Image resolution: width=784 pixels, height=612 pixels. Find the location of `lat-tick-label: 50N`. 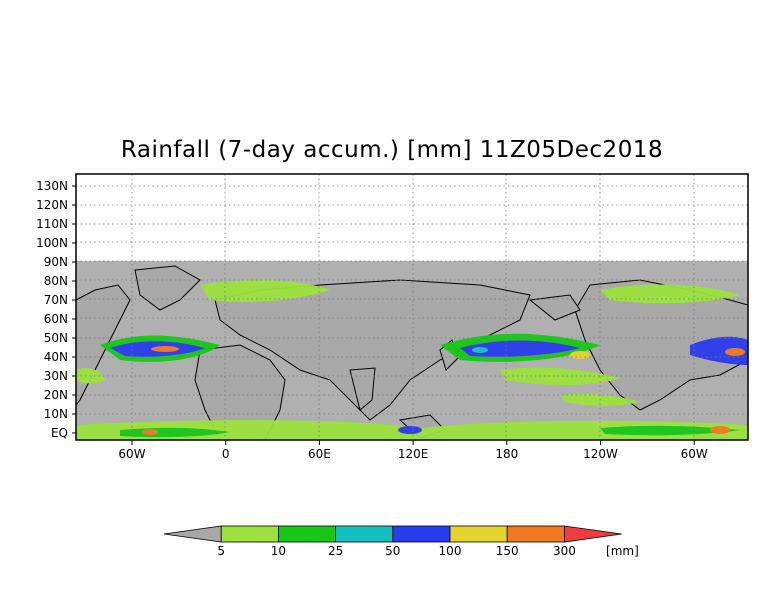

lat-tick-label: 50N is located at coordinates (56, 338).